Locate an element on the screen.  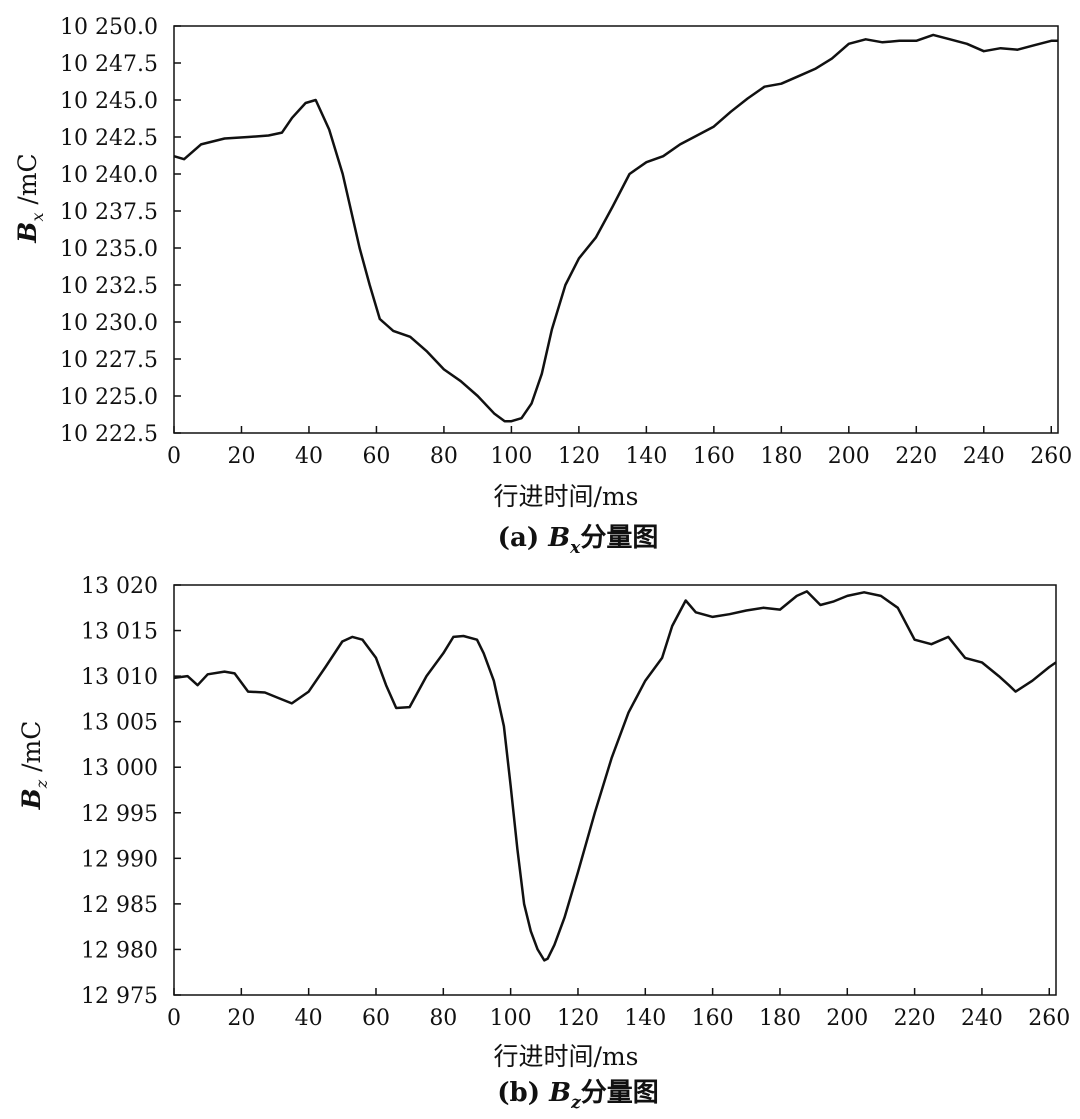
panel-caption: (a) Bx分量图 is located at coordinates (578, 540).